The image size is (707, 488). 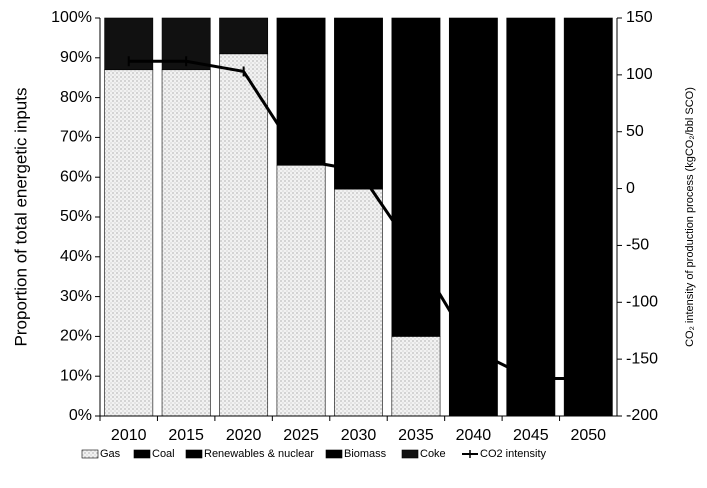 I want to click on y2-tick-label: -150, so click(x=642, y=358).